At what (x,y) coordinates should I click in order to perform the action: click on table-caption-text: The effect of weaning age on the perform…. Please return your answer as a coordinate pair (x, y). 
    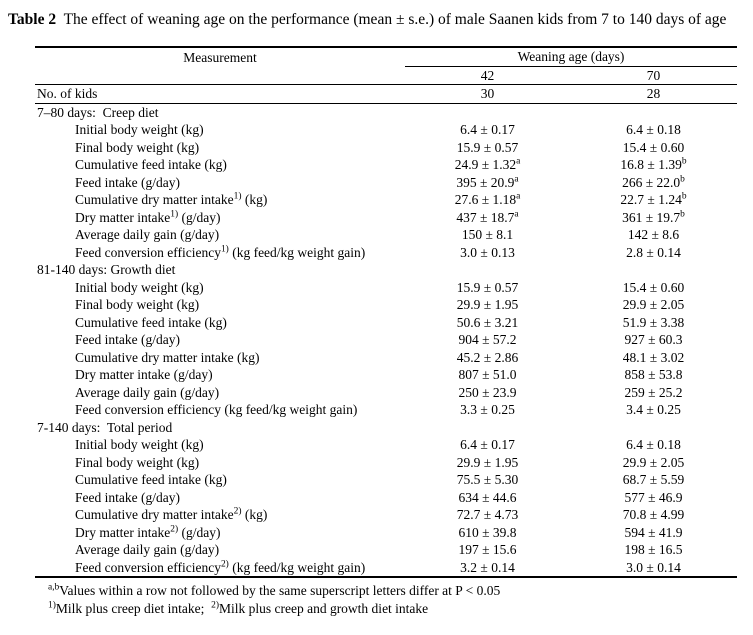
    Looking at the image, I should click on (391, 19).